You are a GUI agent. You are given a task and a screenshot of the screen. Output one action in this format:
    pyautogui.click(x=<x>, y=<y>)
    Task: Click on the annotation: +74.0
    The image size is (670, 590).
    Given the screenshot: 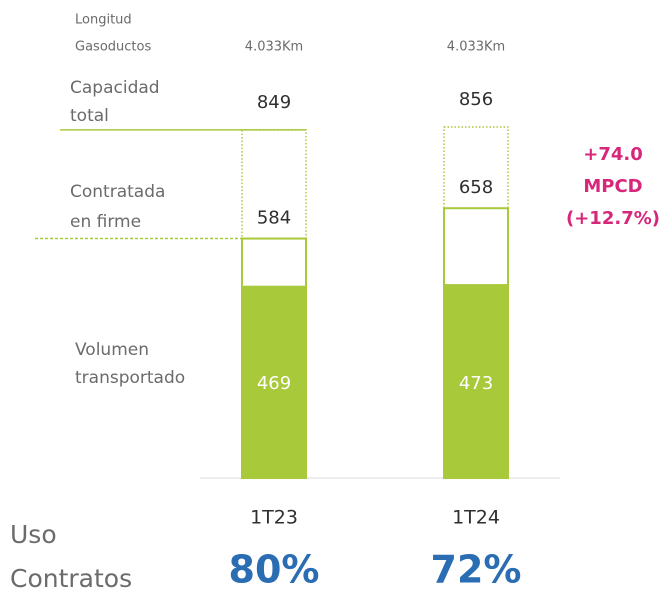 What is the action you would take?
    pyautogui.click(x=613, y=154)
    